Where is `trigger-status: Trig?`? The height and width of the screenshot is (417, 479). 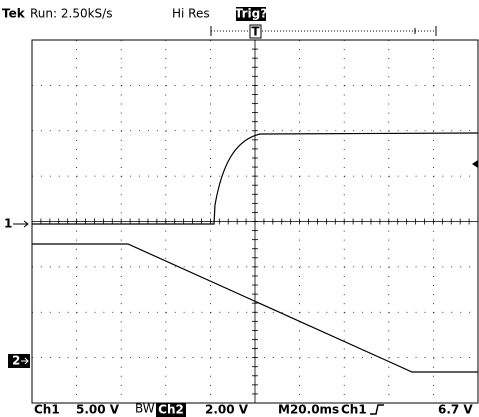
trigger-status: Trig? is located at coordinates (251, 14).